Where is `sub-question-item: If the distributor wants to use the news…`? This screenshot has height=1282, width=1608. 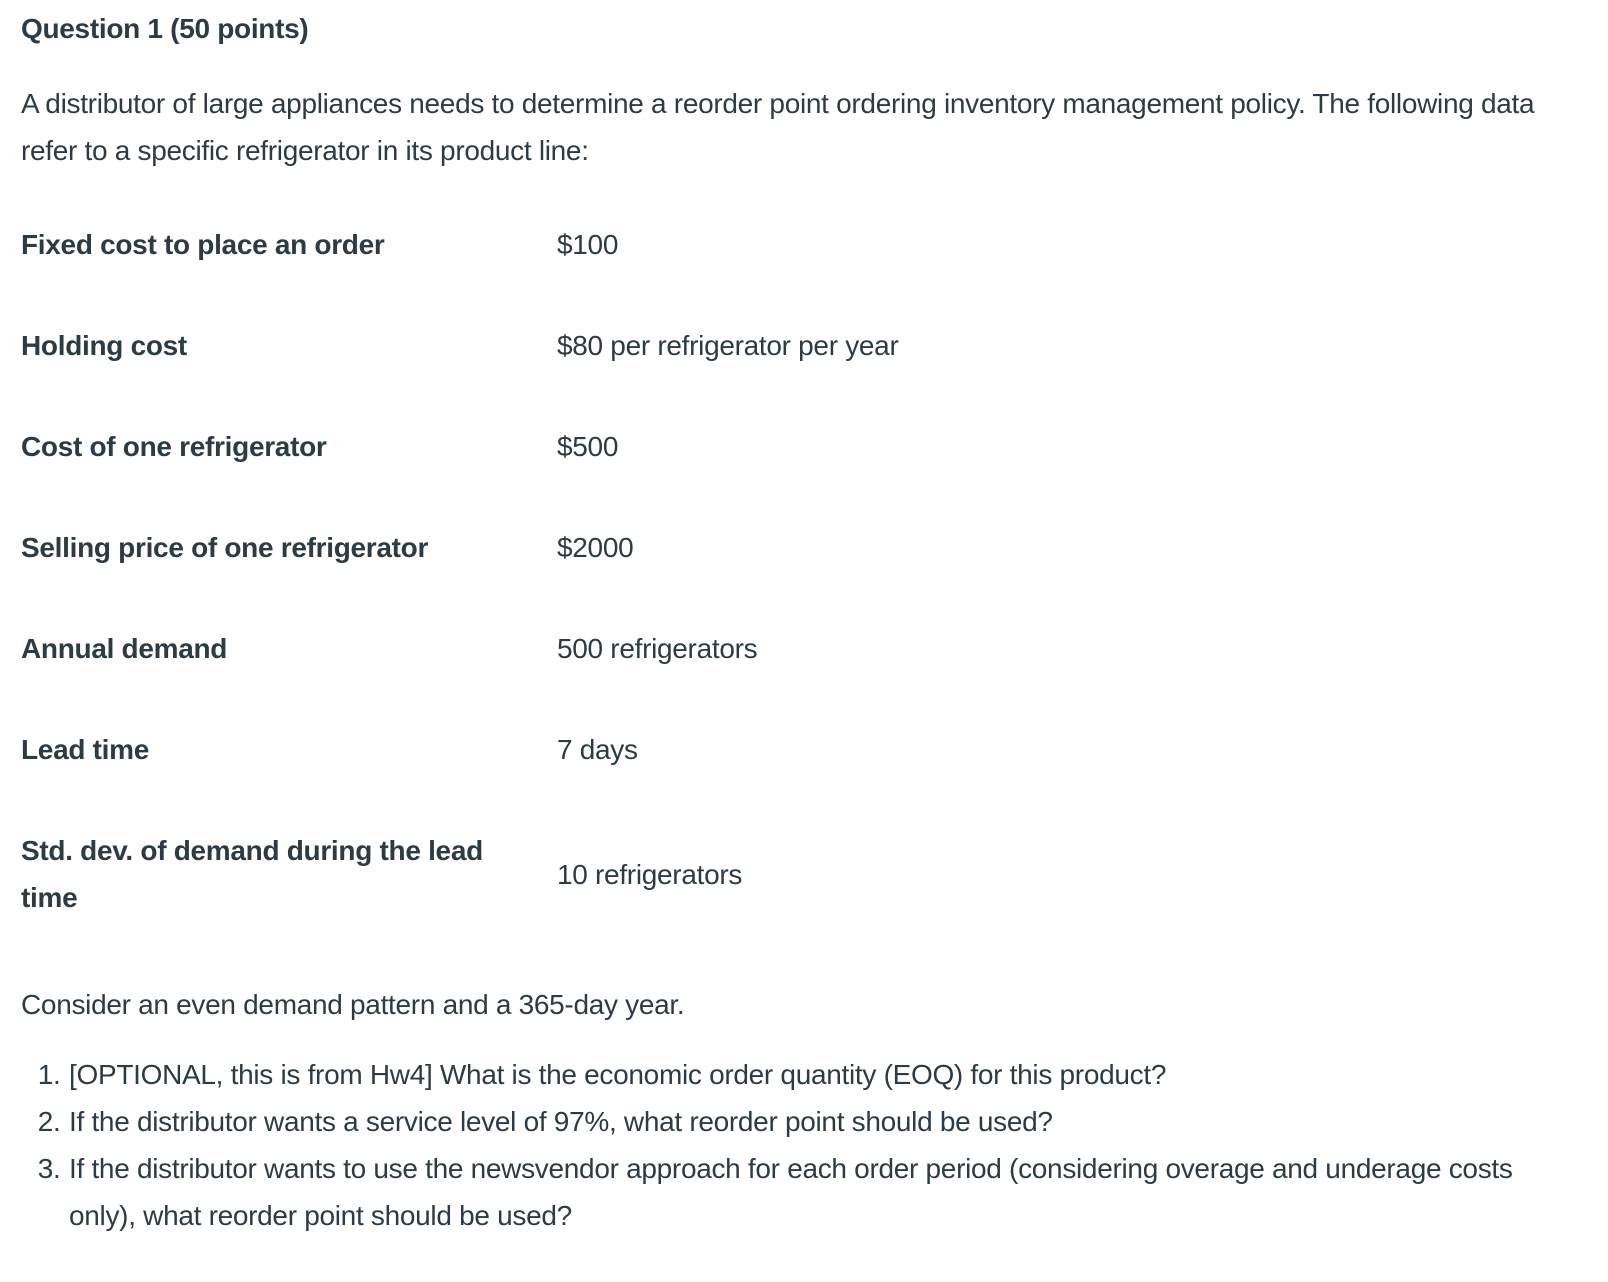 sub-question-item: If the distributor wants to use the news… is located at coordinates (810, 1192).